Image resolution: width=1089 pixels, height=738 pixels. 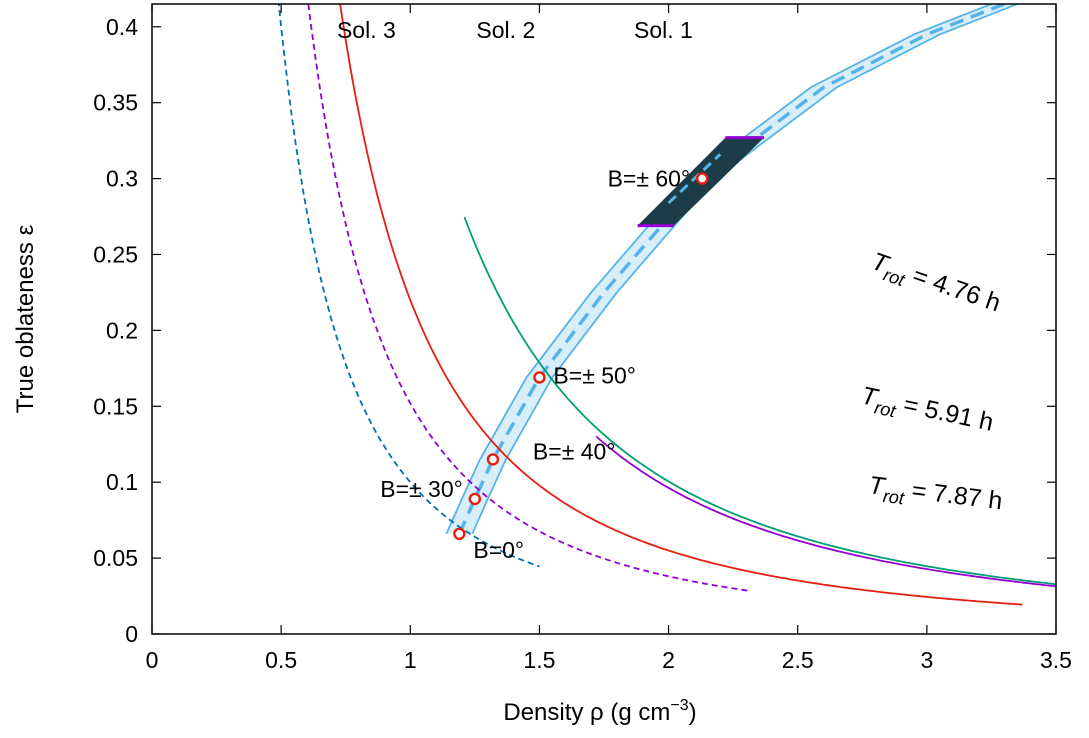 What do you see at coordinates (115, 103) in the screenshot?
I see `y-tick-label: 0.35` at bounding box center [115, 103].